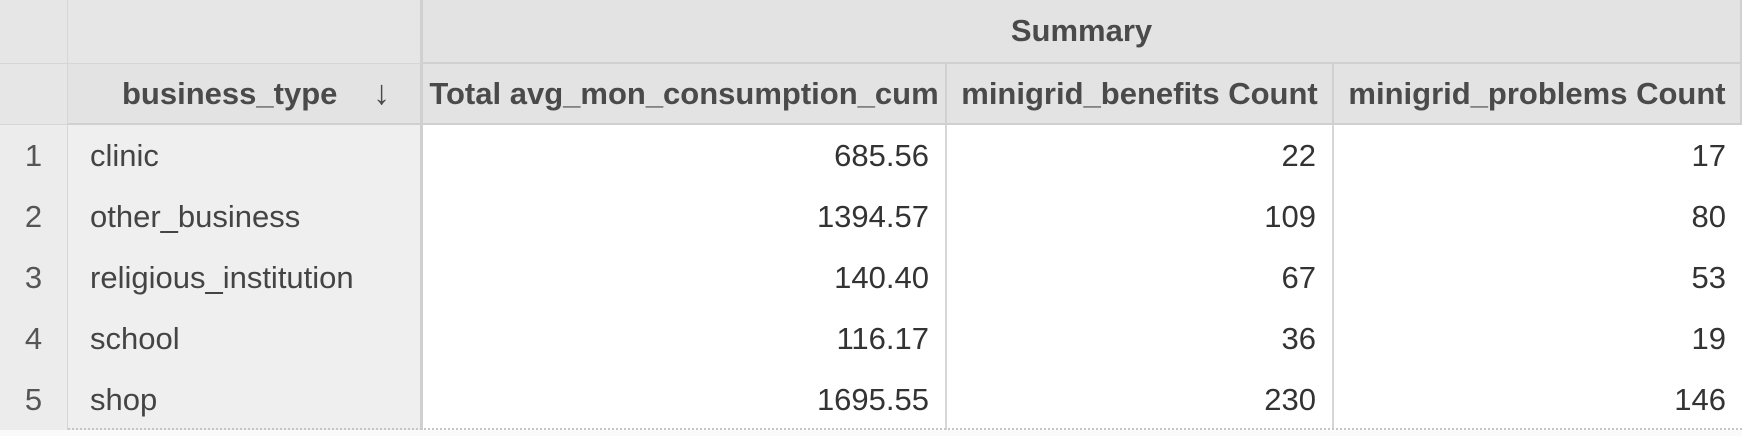 The height and width of the screenshot is (436, 1742). I want to click on rownum-header-cell, so click(34, 94).